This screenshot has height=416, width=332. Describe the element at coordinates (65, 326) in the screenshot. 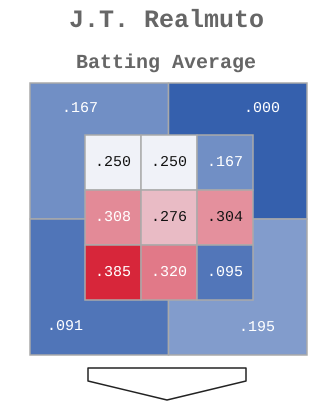

I see `data-label: .091` at that location.